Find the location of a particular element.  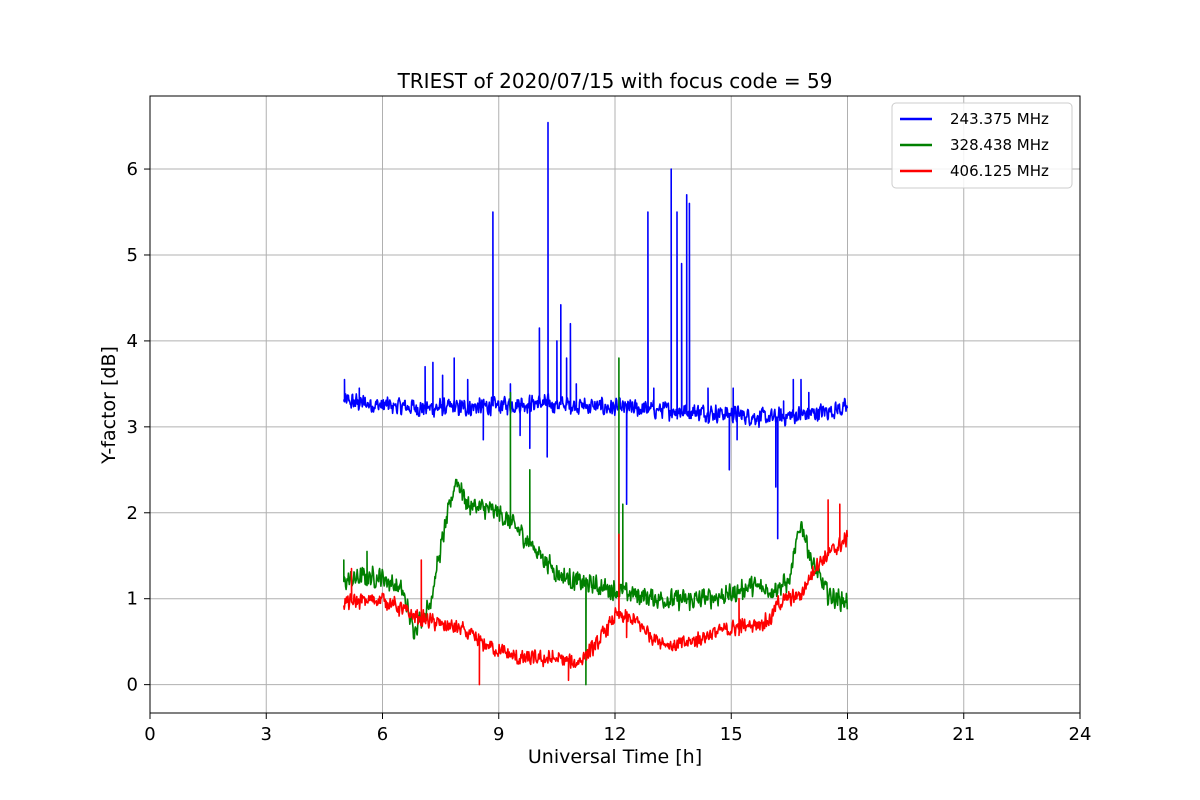

y-tick-label: 5 is located at coordinates (132, 255).